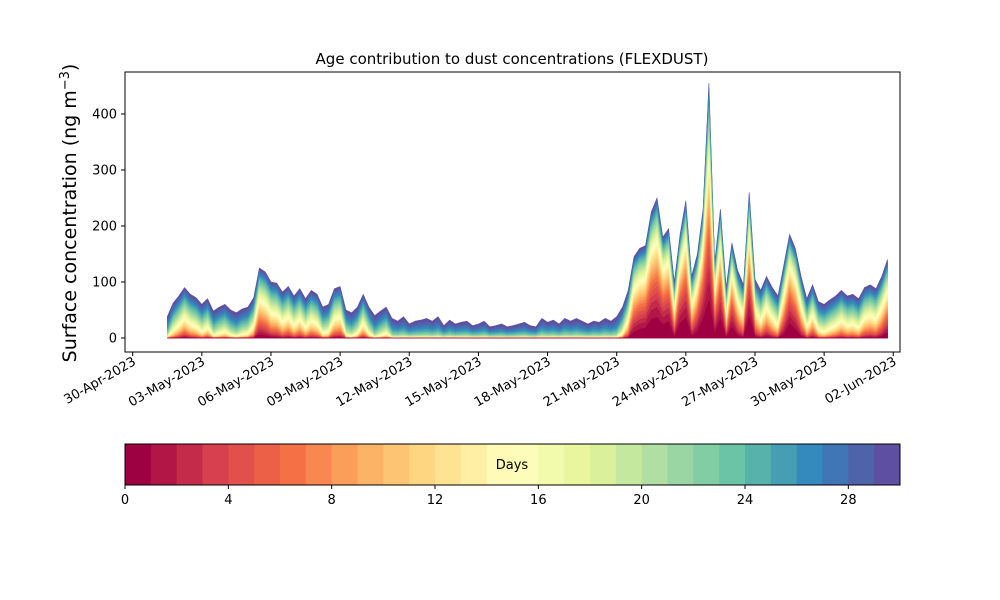 The width and height of the screenshot is (1000, 600). What do you see at coordinates (444, 382) in the screenshot?
I see `x-tick-label: 15-May-2023` at bounding box center [444, 382].